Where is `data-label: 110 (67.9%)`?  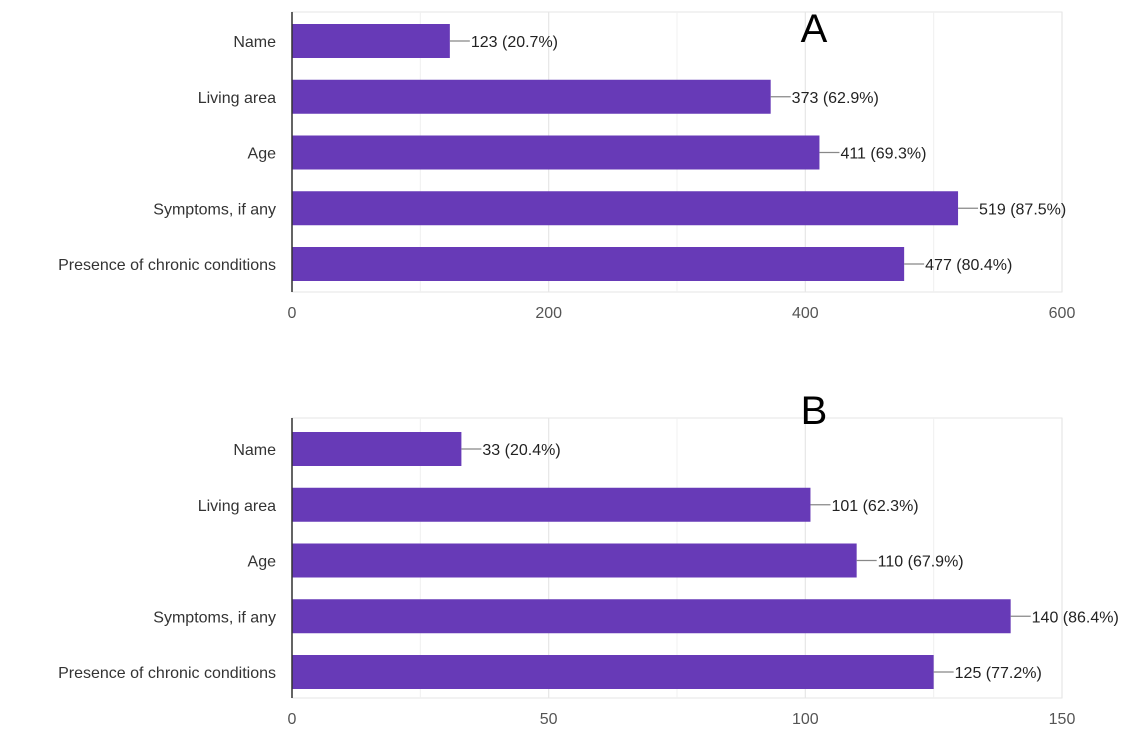 data-label: 110 (67.9%) is located at coordinates (921, 562).